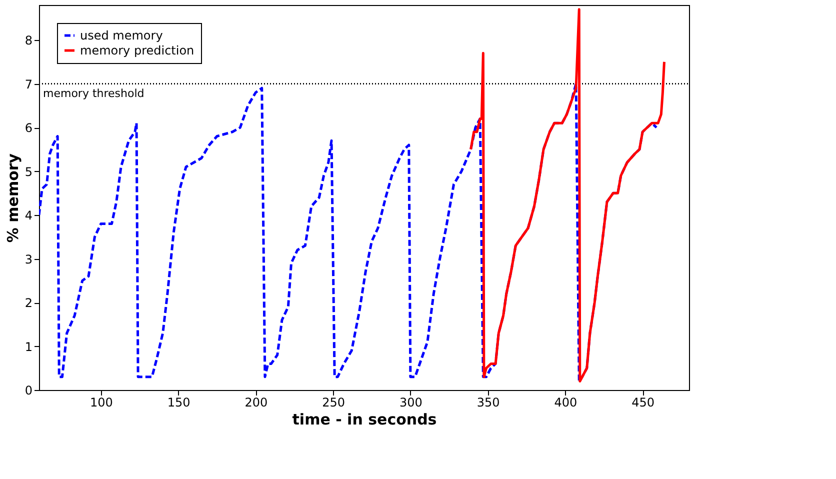 The image size is (836, 479). What do you see at coordinates (28, 84) in the screenshot?
I see `y-tick-label: 7` at bounding box center [28, 84].